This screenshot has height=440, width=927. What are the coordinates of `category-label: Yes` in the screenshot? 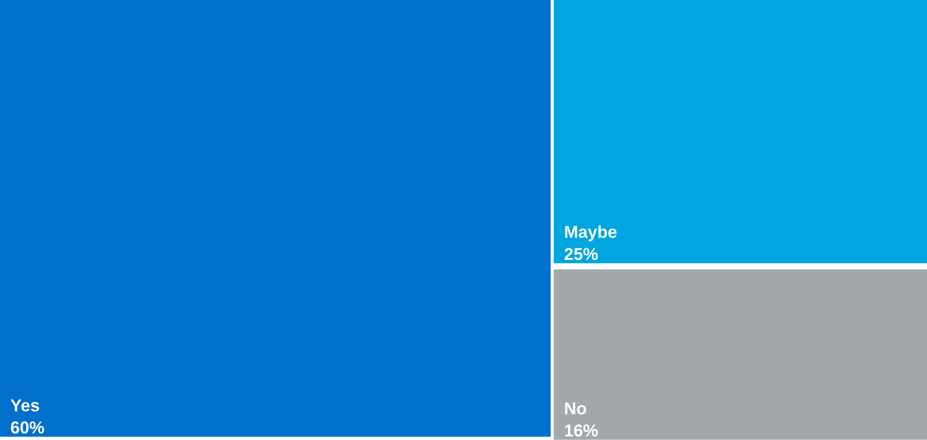 It's located at (25, 406).